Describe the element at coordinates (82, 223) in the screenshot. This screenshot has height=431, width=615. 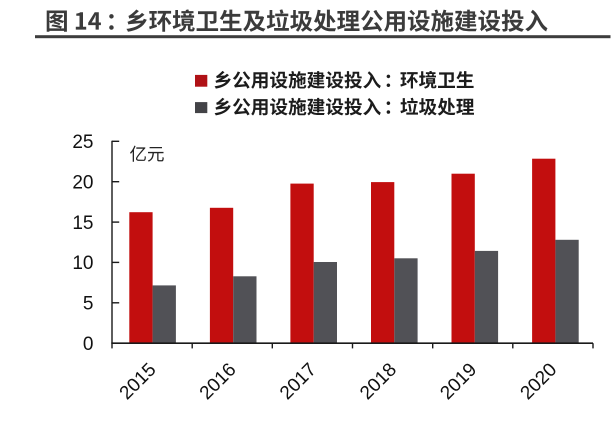
I see `svg-text: 15` at that location.